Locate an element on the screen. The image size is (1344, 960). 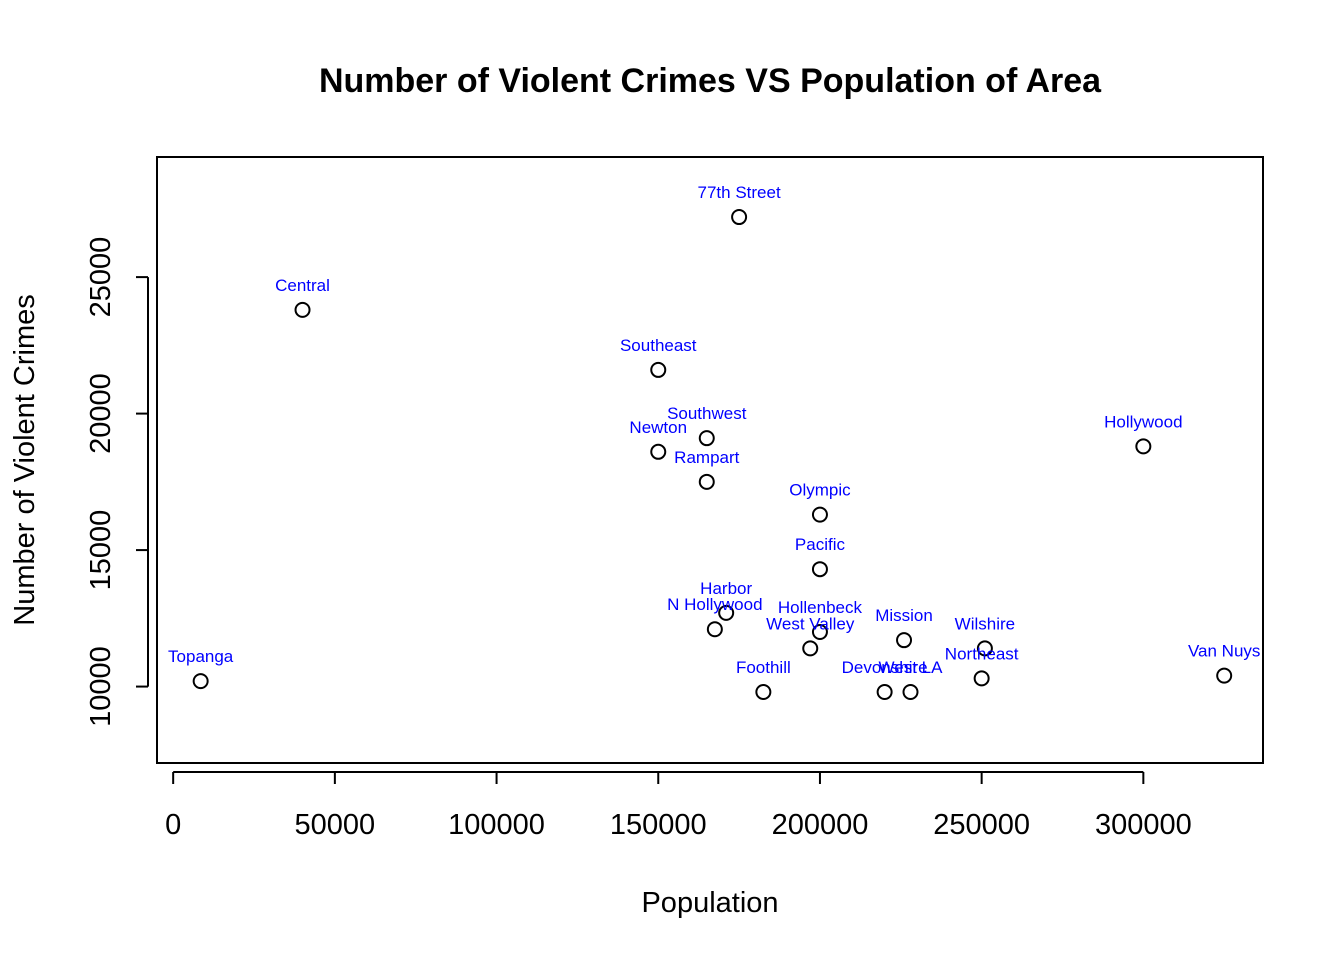
y-tick-label: 10000 is located at coordinates (101, 686).